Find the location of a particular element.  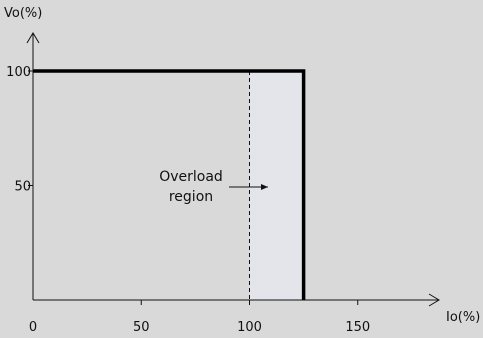

x-tick-label-100: 100 is located at coordinates (249, 327).